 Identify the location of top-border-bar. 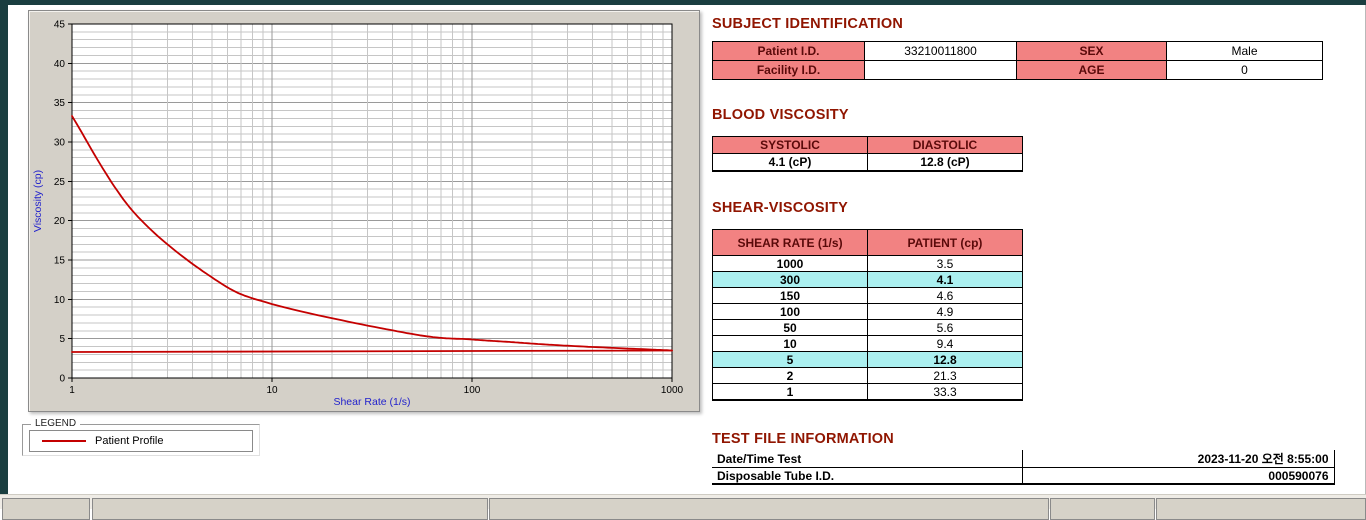
(683, 2).